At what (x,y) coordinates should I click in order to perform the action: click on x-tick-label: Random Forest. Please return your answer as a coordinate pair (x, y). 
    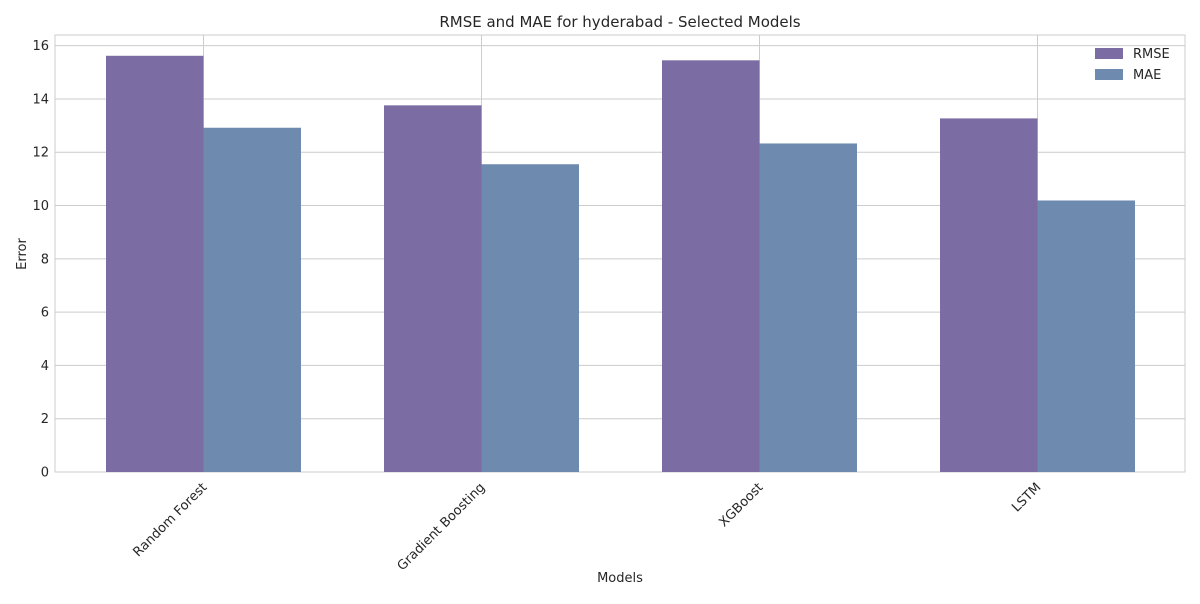
    Looking at the image, I should click on (171, 520).